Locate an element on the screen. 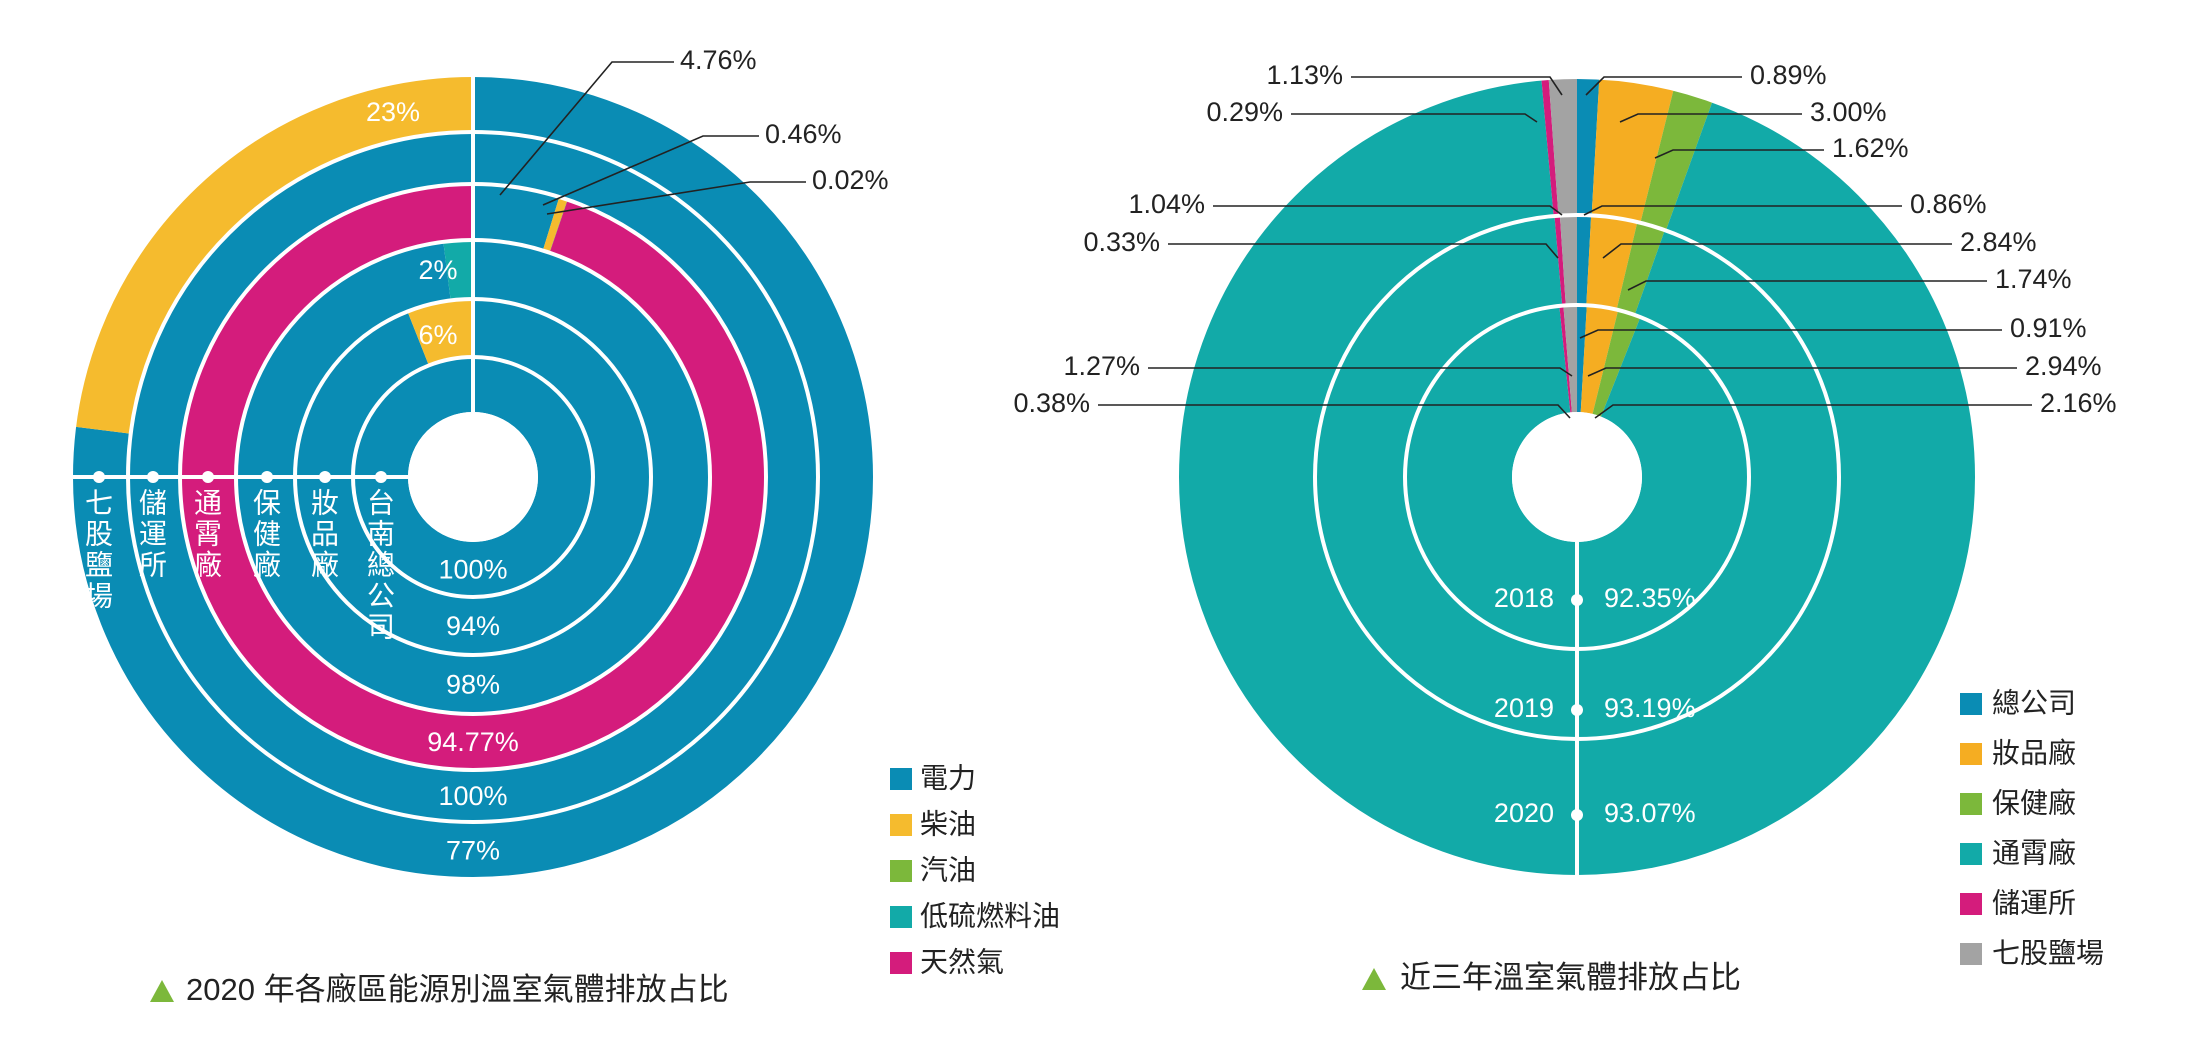 Image resolution: width=2198 pixels, height=1041 pixels. year-callout-r-8: 2.16% is located at coordinates (2078, 403).